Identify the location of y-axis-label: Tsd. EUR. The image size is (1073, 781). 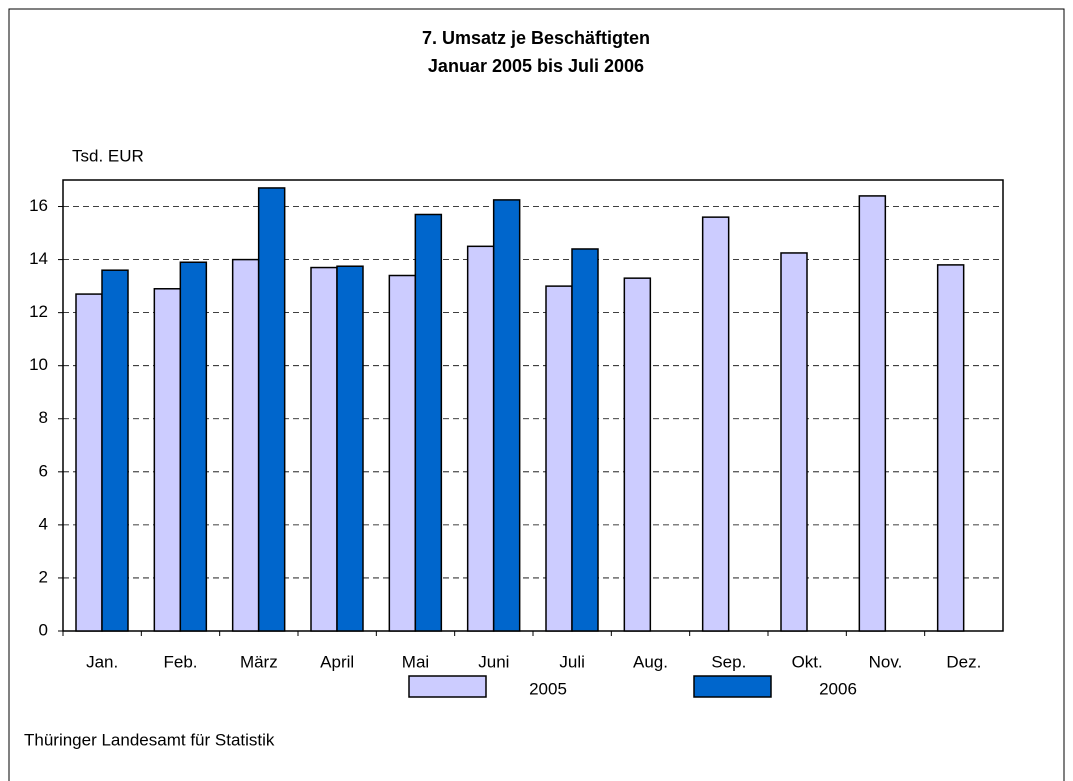
(108, 155).